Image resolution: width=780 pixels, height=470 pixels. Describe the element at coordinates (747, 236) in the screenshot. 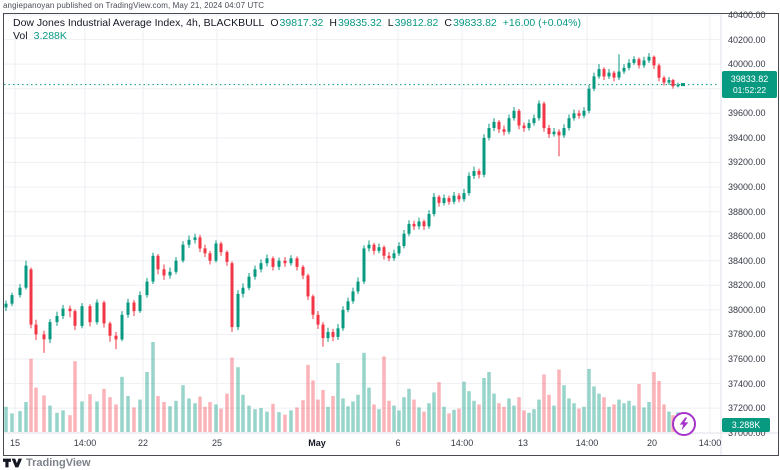

I see `y-axis-label: 38600.00` at that location.